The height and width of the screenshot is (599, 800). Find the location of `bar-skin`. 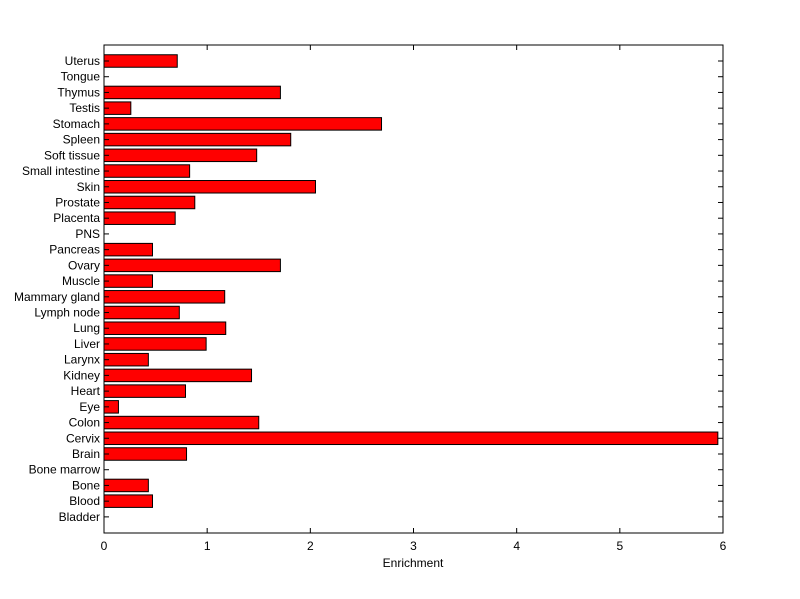

bar-skin is located at coordinates (209, 187).